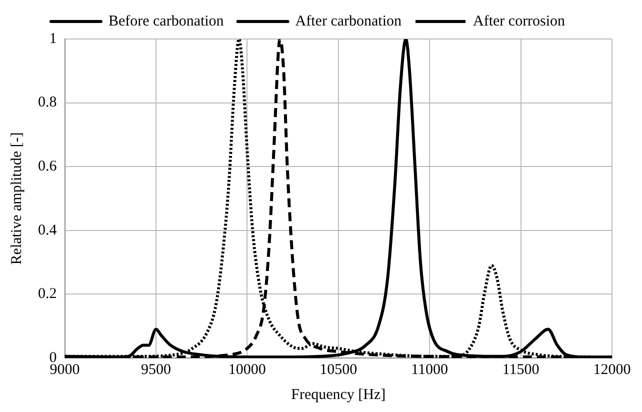  I want to click on x-tick-label: 10500, so click(339, 370).